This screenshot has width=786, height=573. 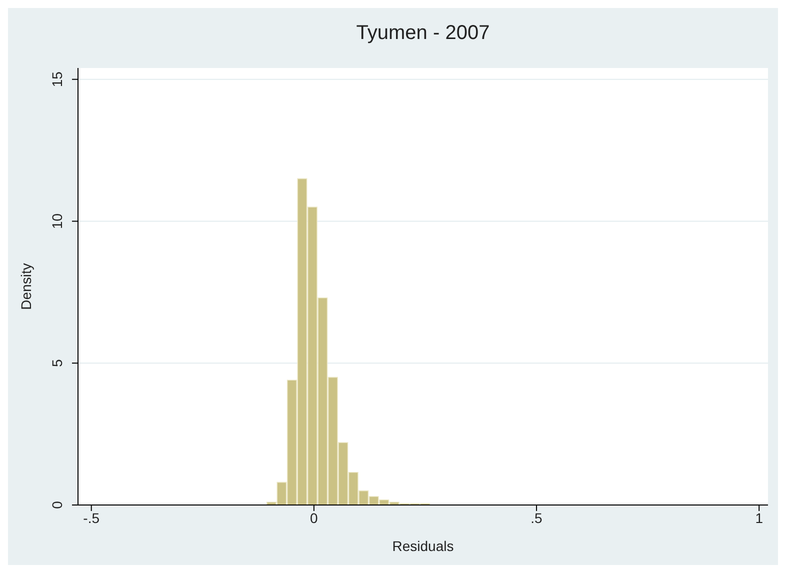 What do you see at coordinates (57, 504) in the screenshot?
I see `y-tick-label: 0` at bounding box center [57, 504].